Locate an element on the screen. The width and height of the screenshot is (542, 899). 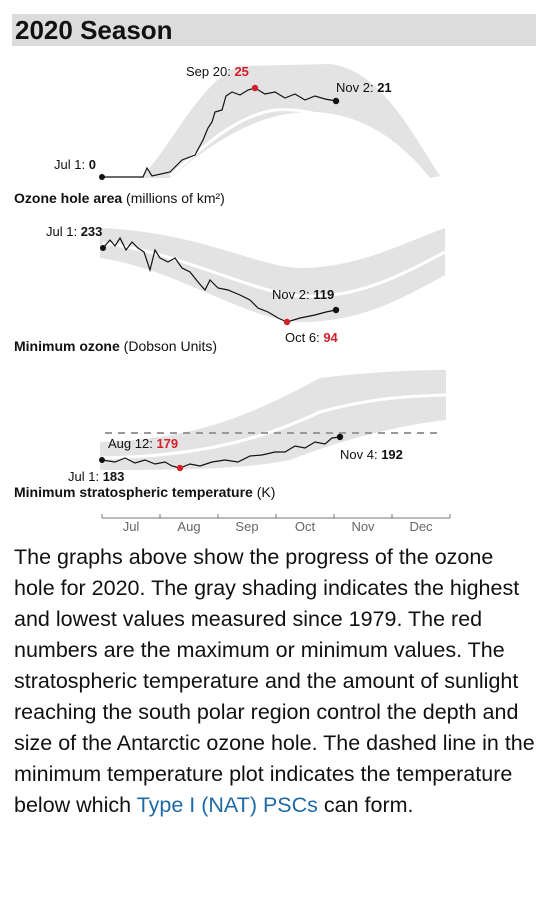
annotation: Nov 2: 119 is located at coordinates (303, 294).